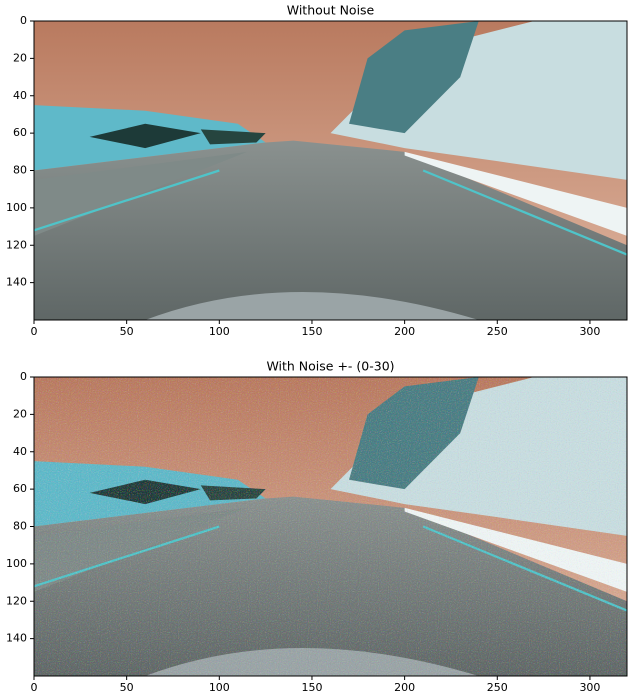 Image resolution: width=636 pixels, height=699 pixels. Describe the element at coordinates (330, 366) in the screenshot. I see `axes-title: With Noise +- (0-30)` at that location.